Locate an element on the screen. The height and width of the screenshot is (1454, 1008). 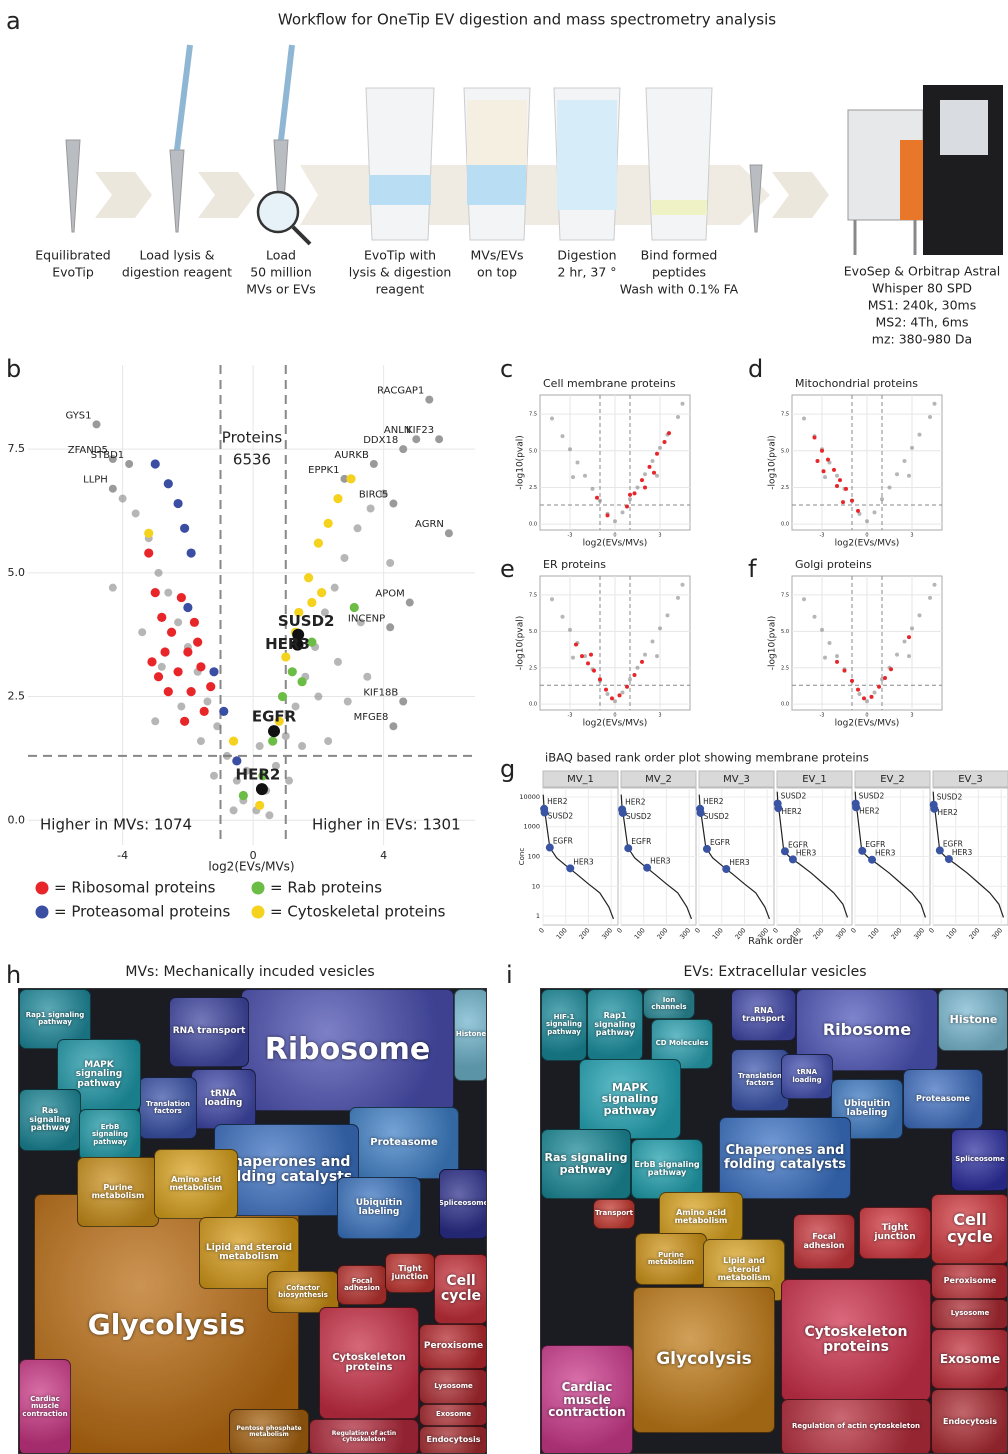
treemap-label: Amino acid metabolism is located at coordinates (196, 1183).